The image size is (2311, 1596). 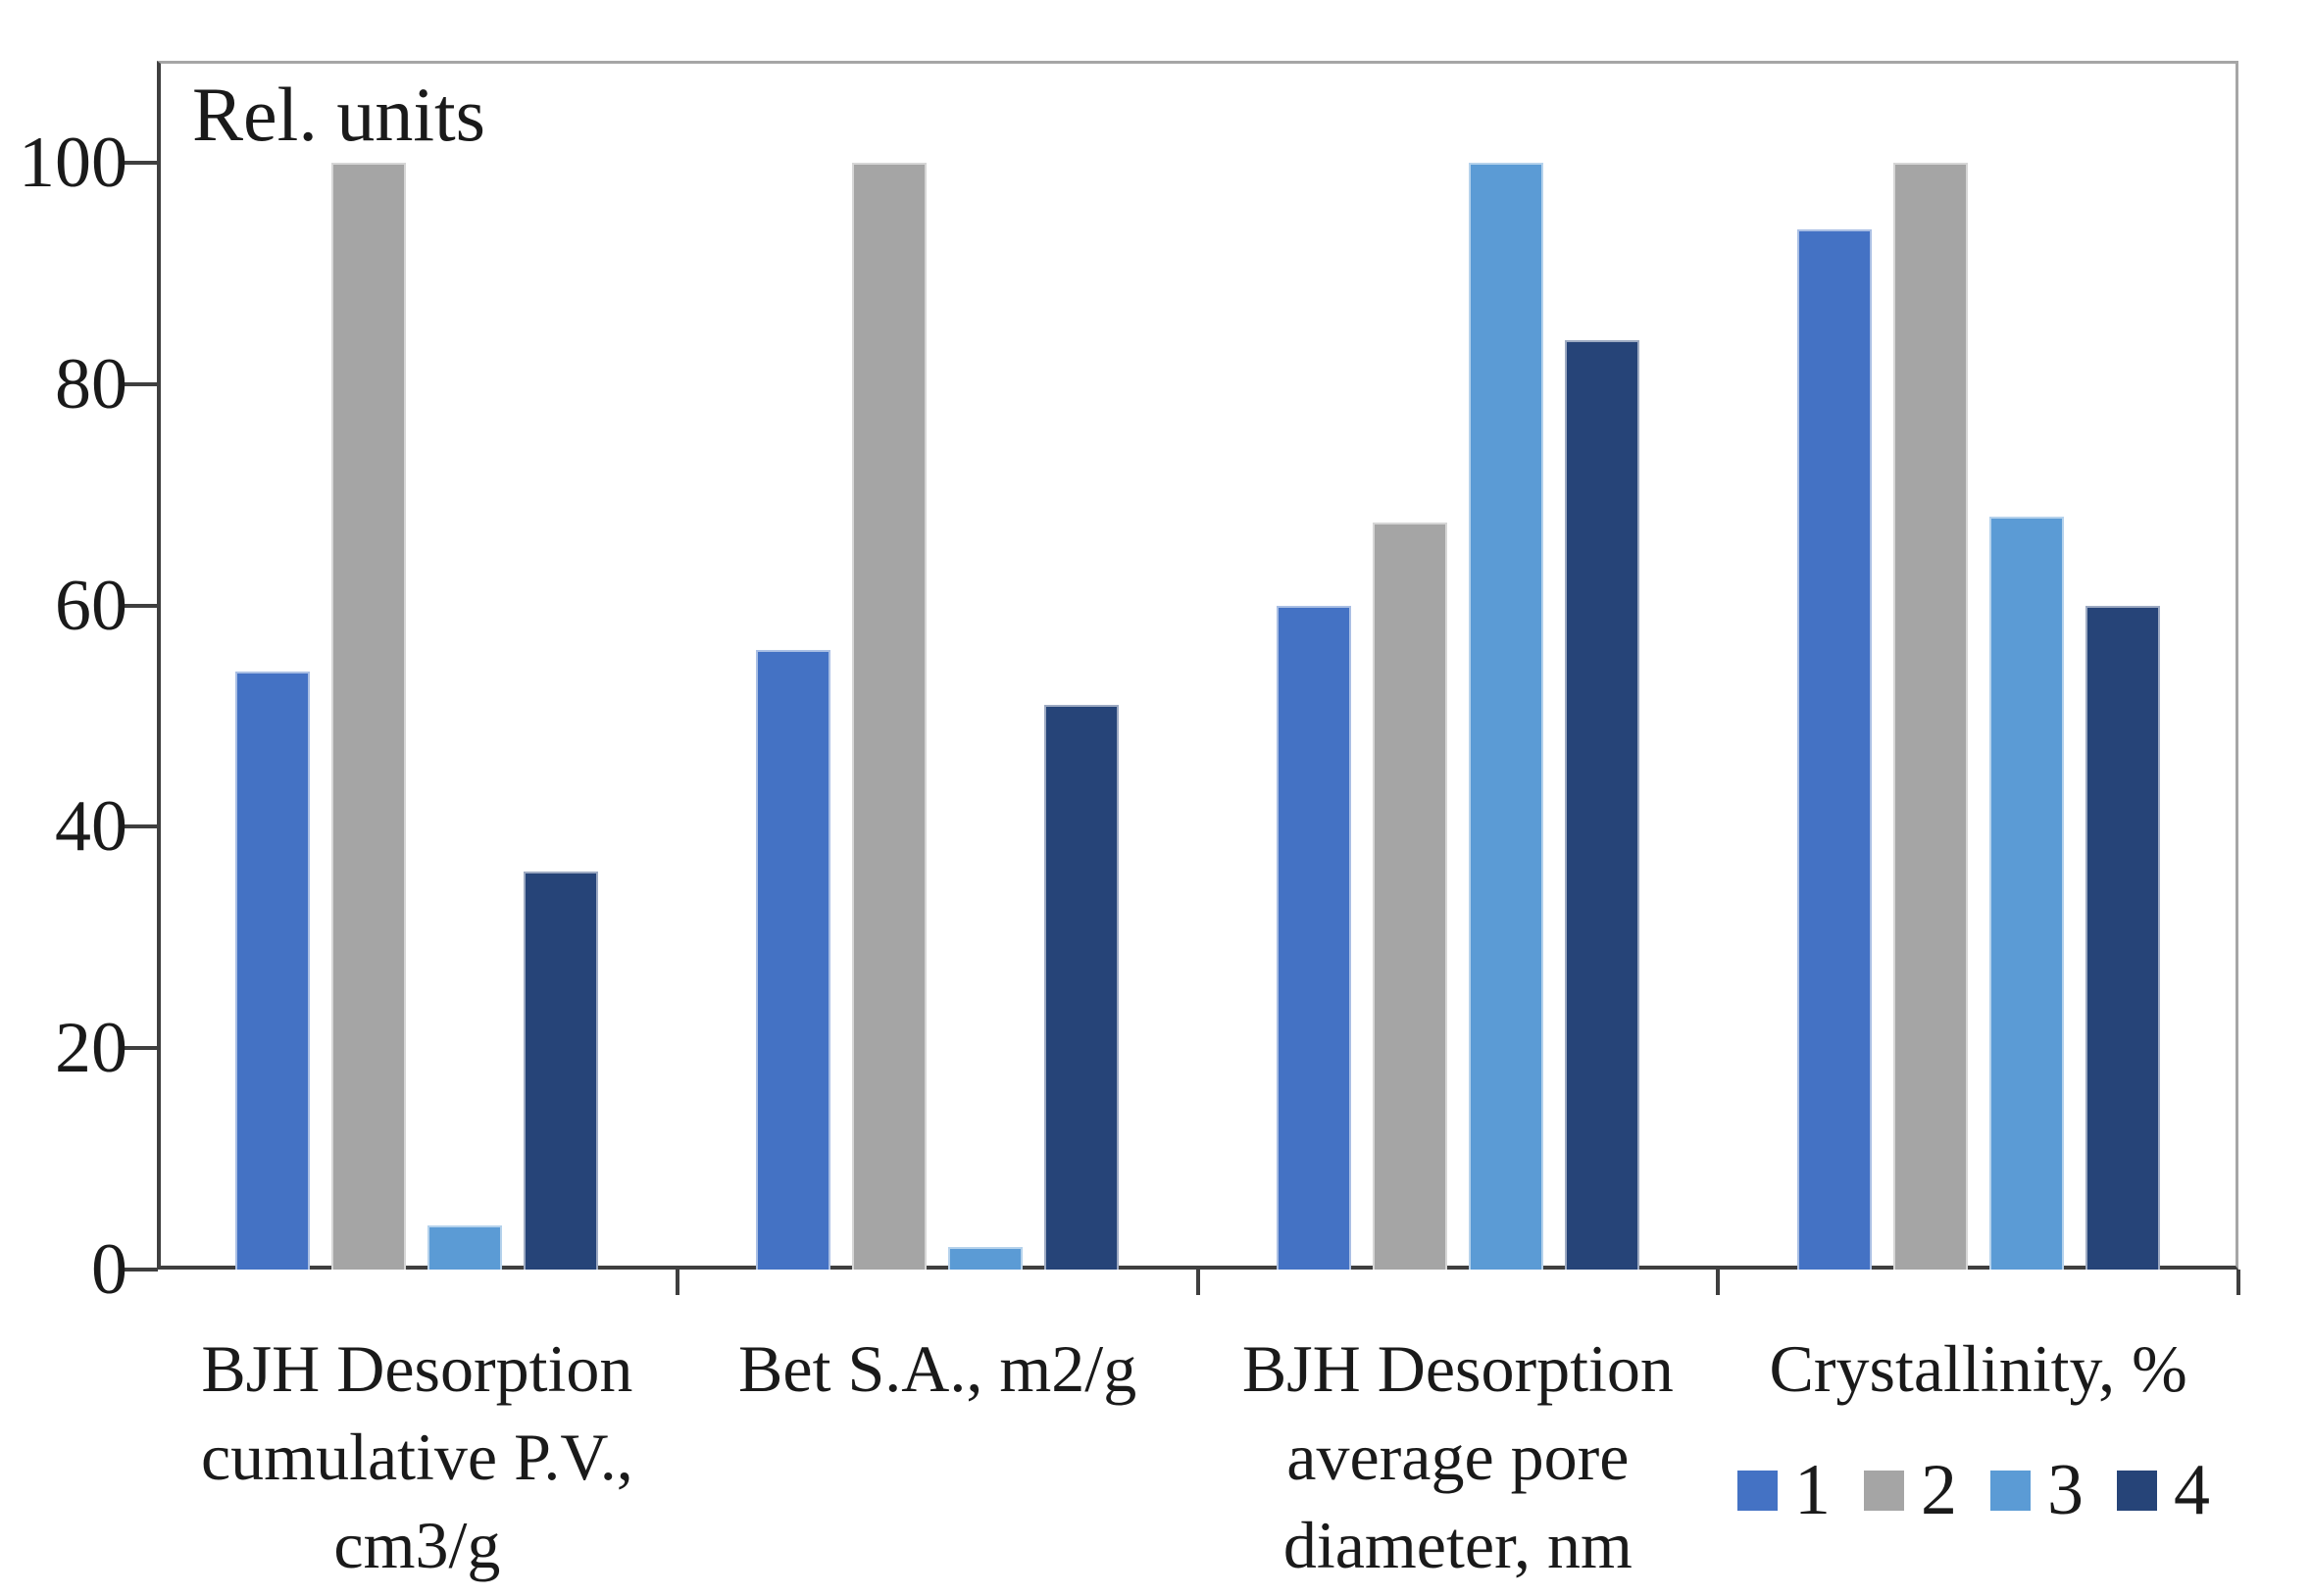 What do you see at coordinates (890, 716) in the screenshot?
I see `bar-series2-group2` at bounding box center [890, 716].